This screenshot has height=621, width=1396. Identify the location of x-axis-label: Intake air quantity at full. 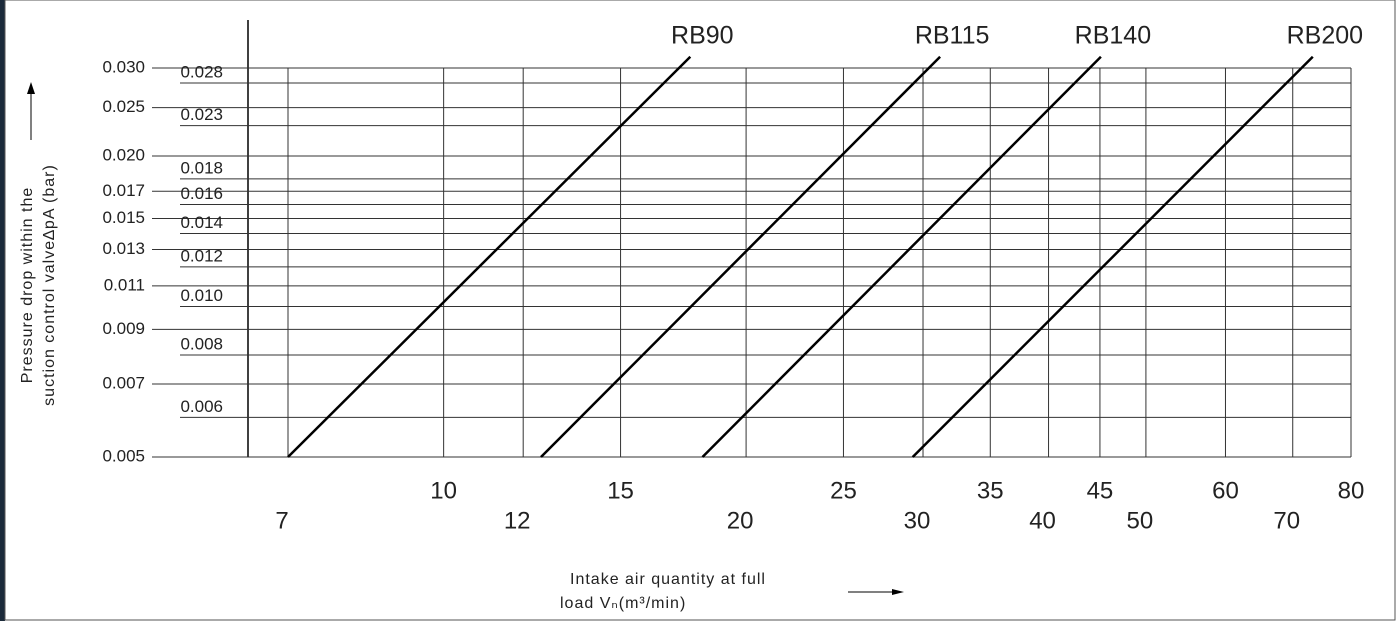
(668, 579).